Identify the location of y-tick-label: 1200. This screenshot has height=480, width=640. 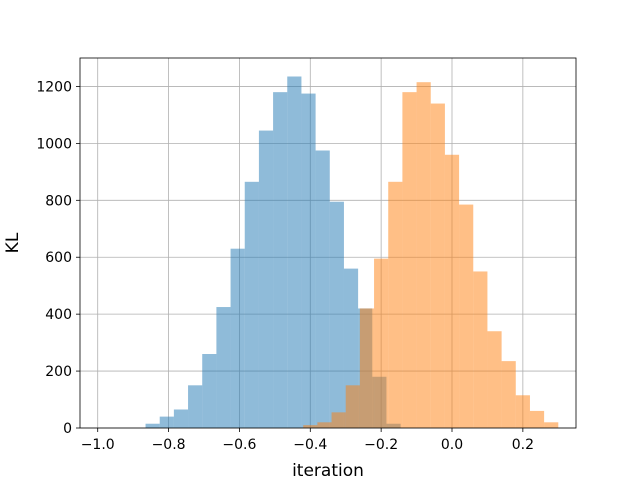
(54, 87).